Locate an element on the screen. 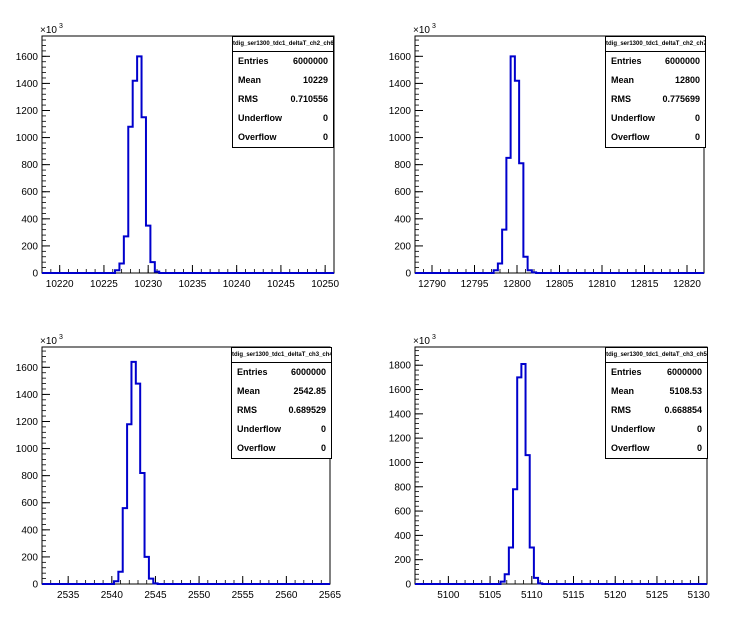 This screenshot has width=746, height=622. stat-row: Mean 12800 is located at coordinates (655, 80).